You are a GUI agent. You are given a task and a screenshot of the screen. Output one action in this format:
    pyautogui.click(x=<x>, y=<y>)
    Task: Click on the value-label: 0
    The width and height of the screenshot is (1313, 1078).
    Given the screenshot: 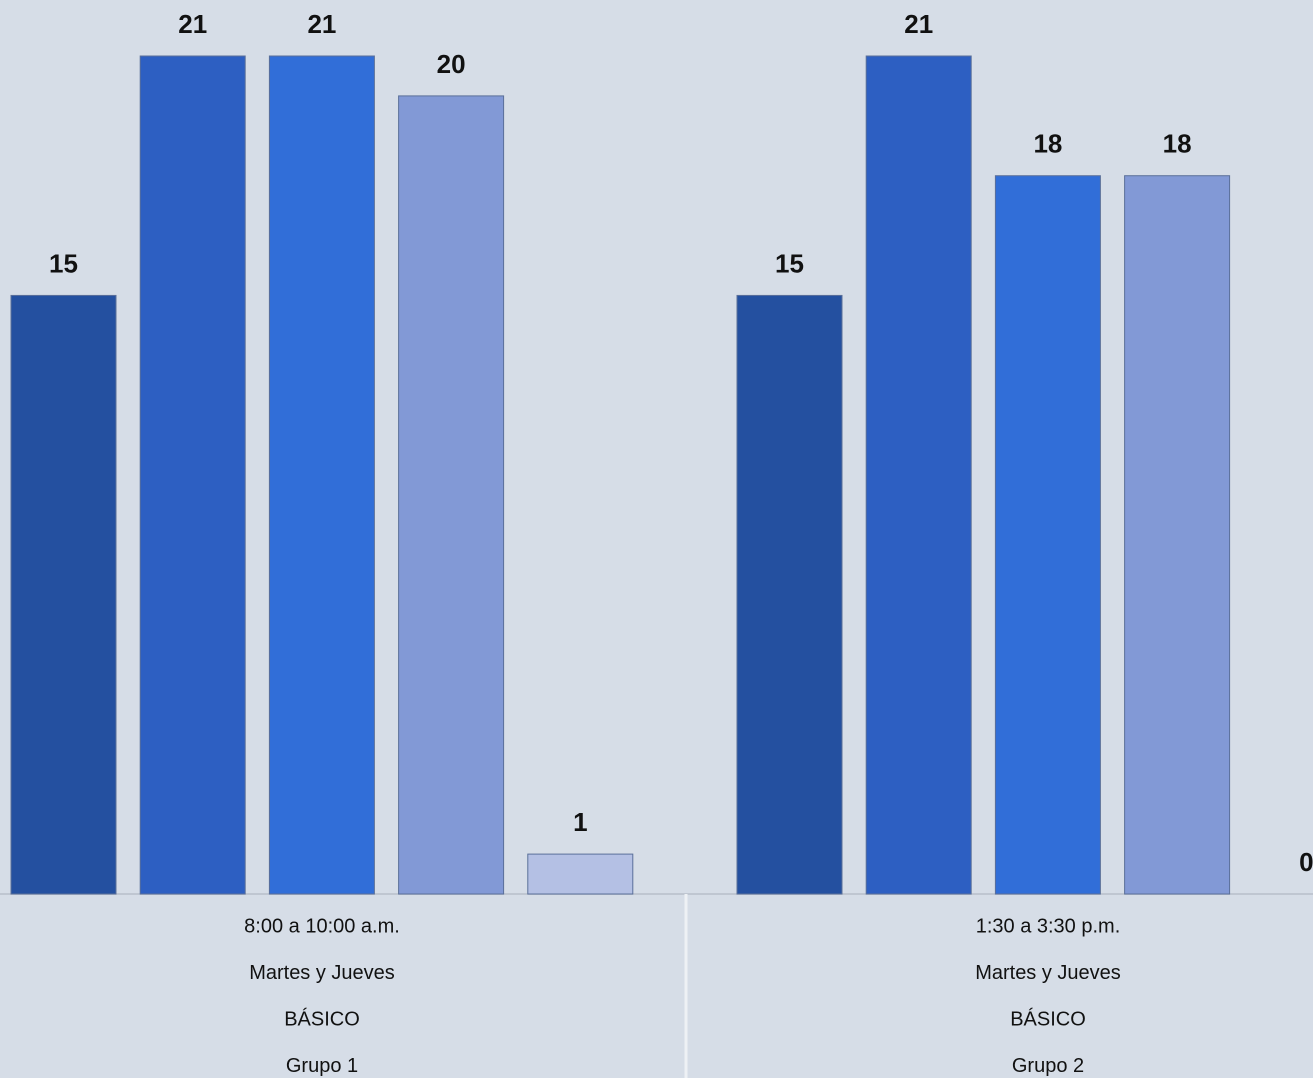 What is the action you would take?
    pyautogui.click(x=1306, y=862)
    